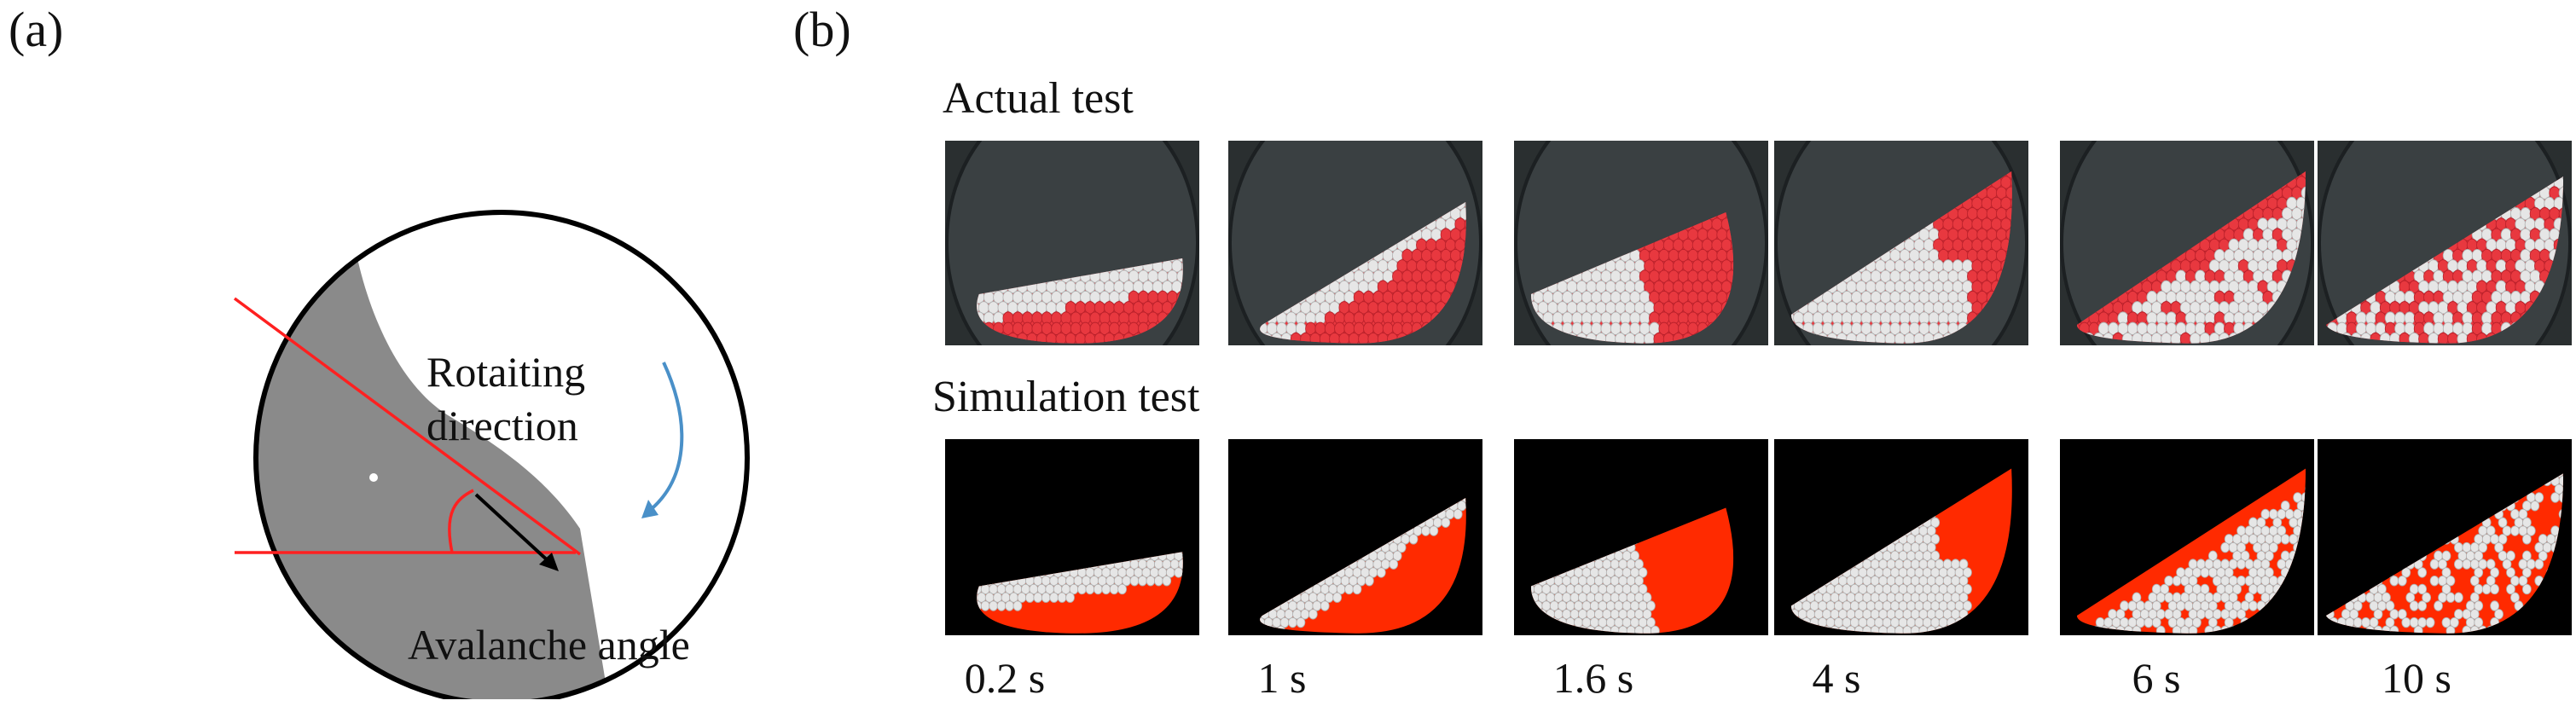  What do you see at coordinates (1066, 397) in the screenshot?
I see `simulation-test-title: Simulation test` at bounding box center [1066, 397].